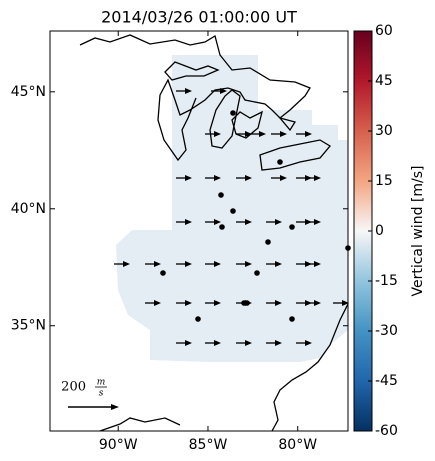 The image size is (435, 461). I want to click on colorbar-tick-label: 30, so click(384, 131).